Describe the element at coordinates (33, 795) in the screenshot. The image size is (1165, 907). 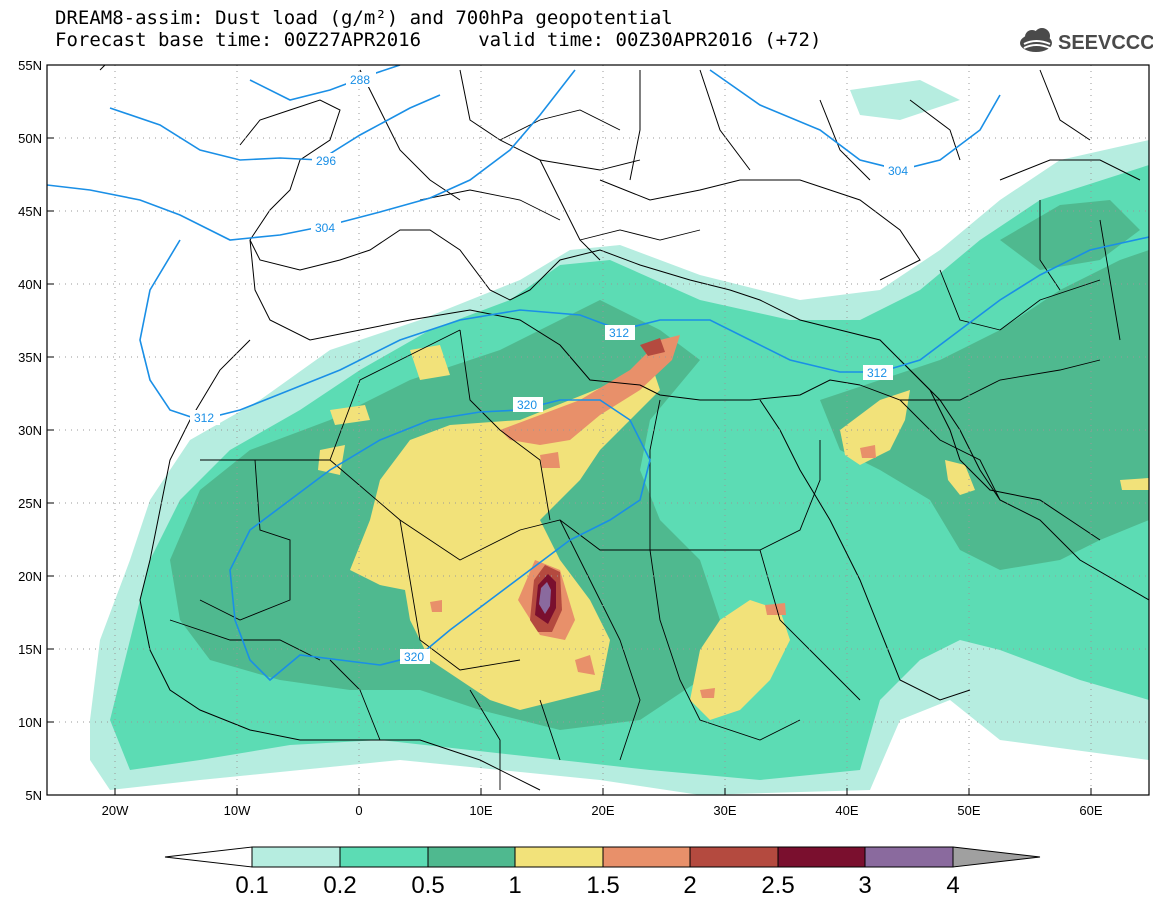
I see `lat-label: 5N` at that location.